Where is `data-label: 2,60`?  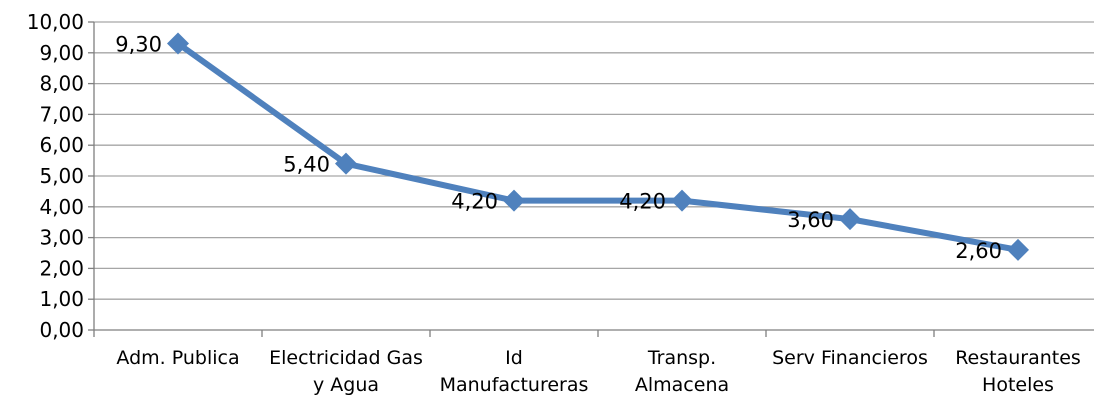 data-label: 2,60 is located at coordinates (978, 251).